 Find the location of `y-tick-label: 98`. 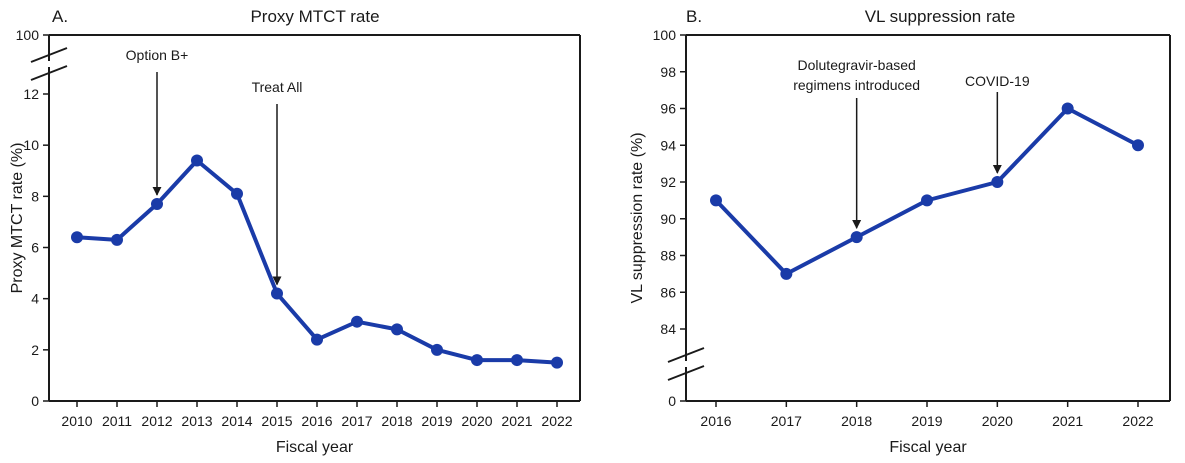

y-tick-label: 98 is located at coordinates (668, 72).